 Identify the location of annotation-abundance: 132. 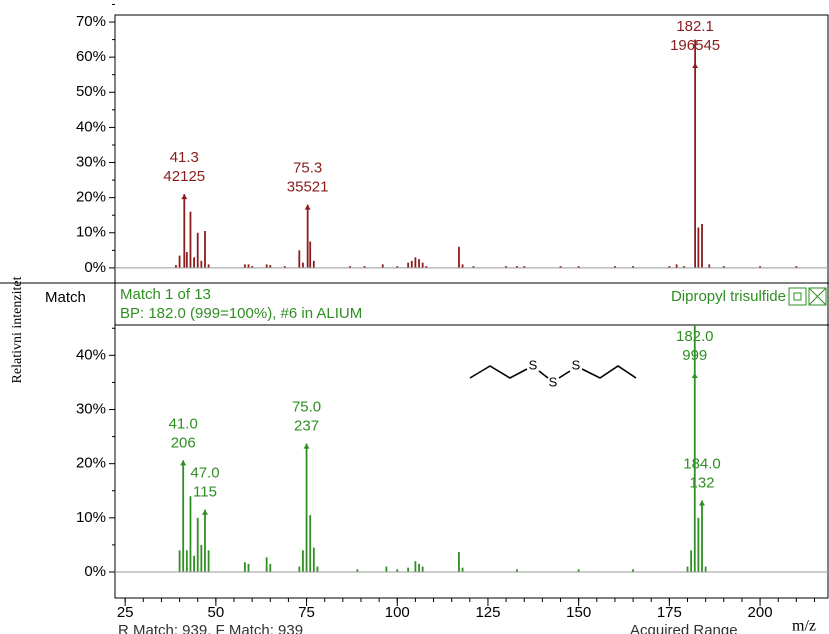
(702, 482).